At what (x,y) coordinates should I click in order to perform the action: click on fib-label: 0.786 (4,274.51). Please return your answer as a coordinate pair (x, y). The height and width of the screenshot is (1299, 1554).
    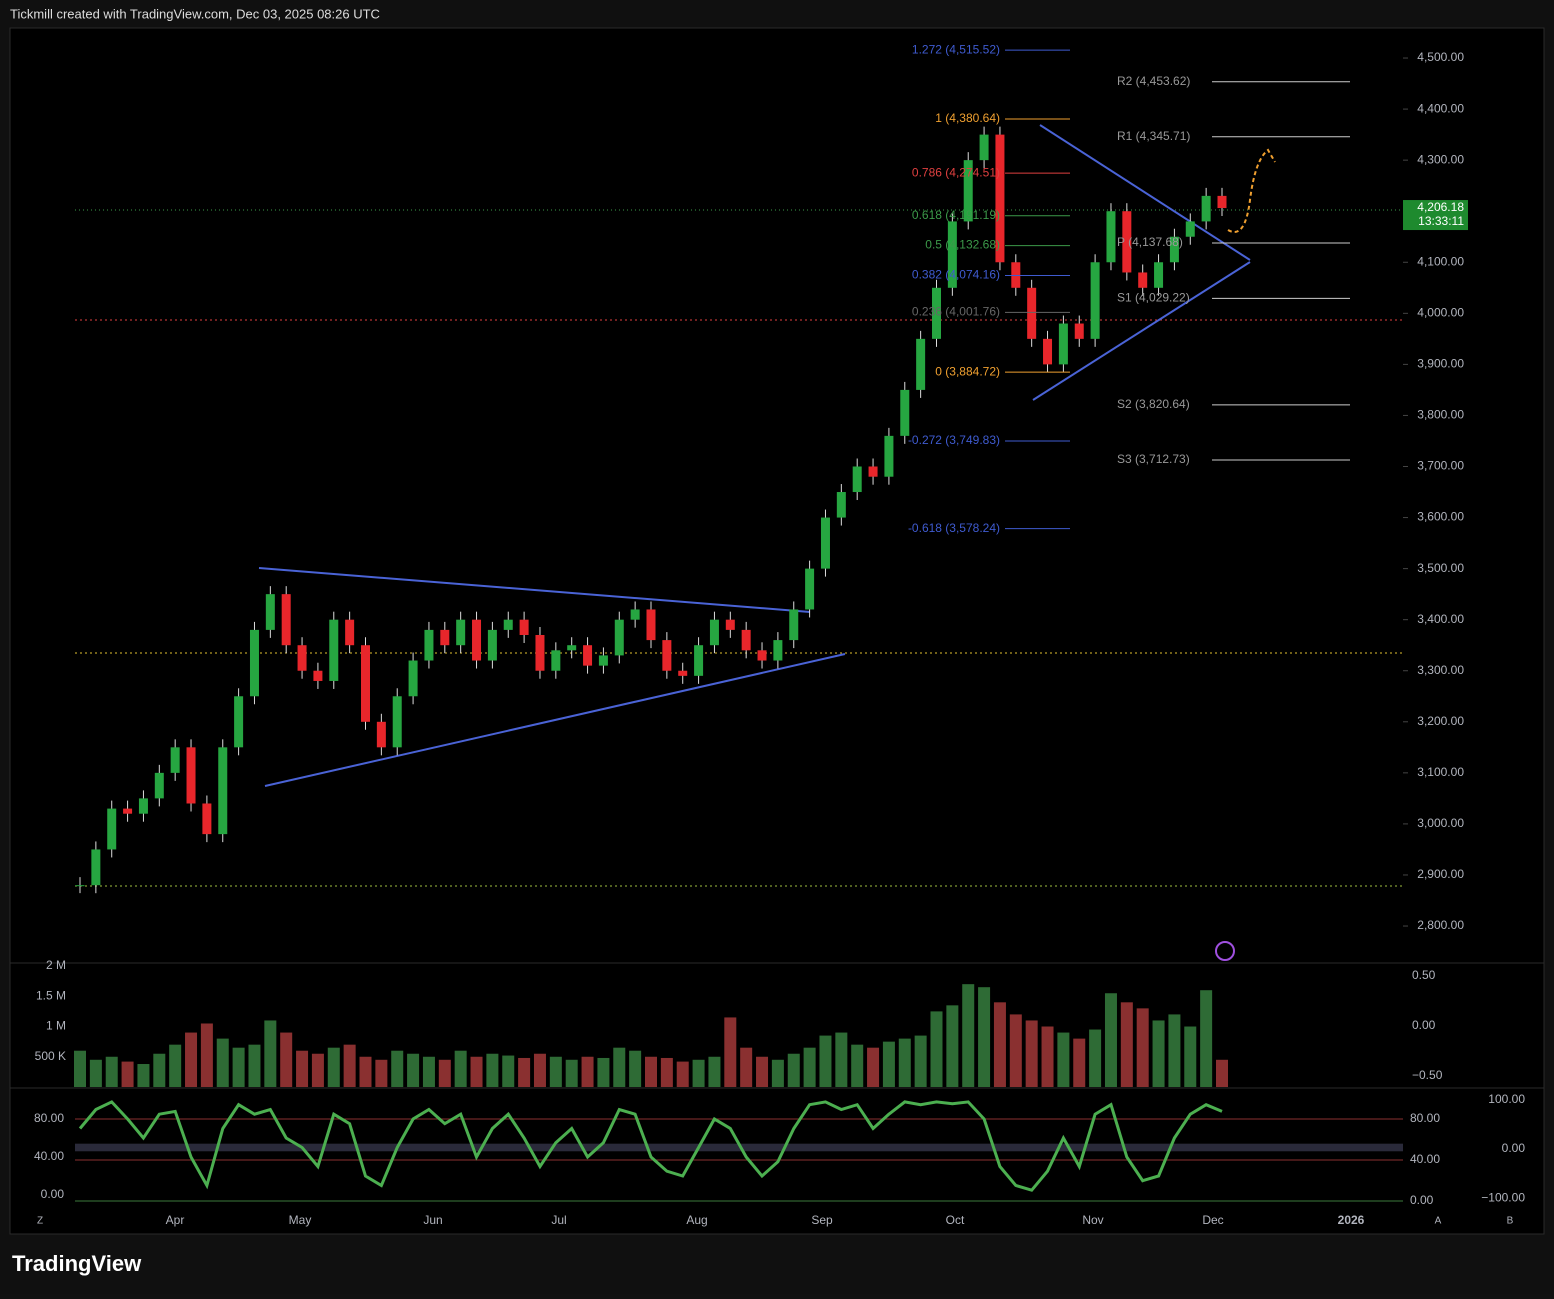
    Looking at the image, I should click on (956, 172).